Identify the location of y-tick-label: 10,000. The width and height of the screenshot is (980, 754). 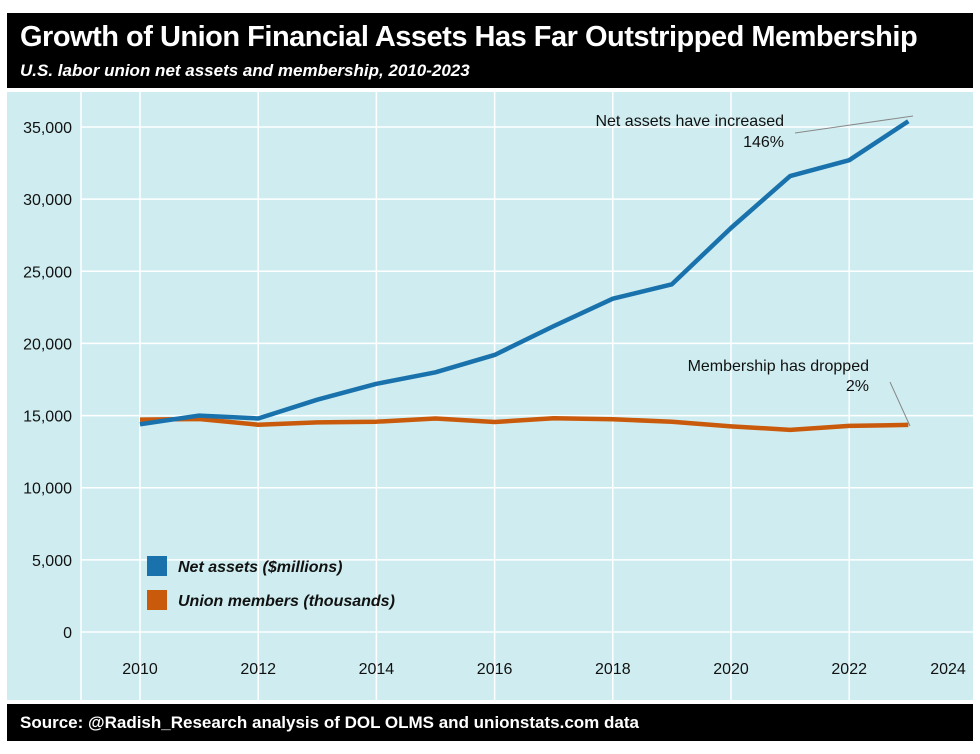
(47, 489).